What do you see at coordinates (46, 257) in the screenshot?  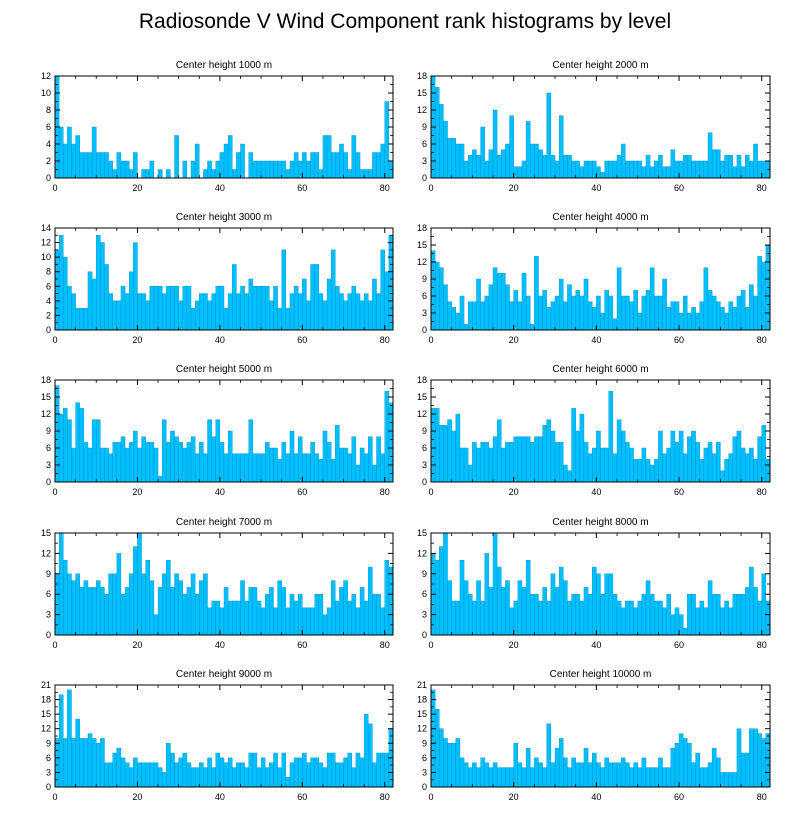 I see `panel-3-ytick-label: 10` at bounding box center [46, 257].